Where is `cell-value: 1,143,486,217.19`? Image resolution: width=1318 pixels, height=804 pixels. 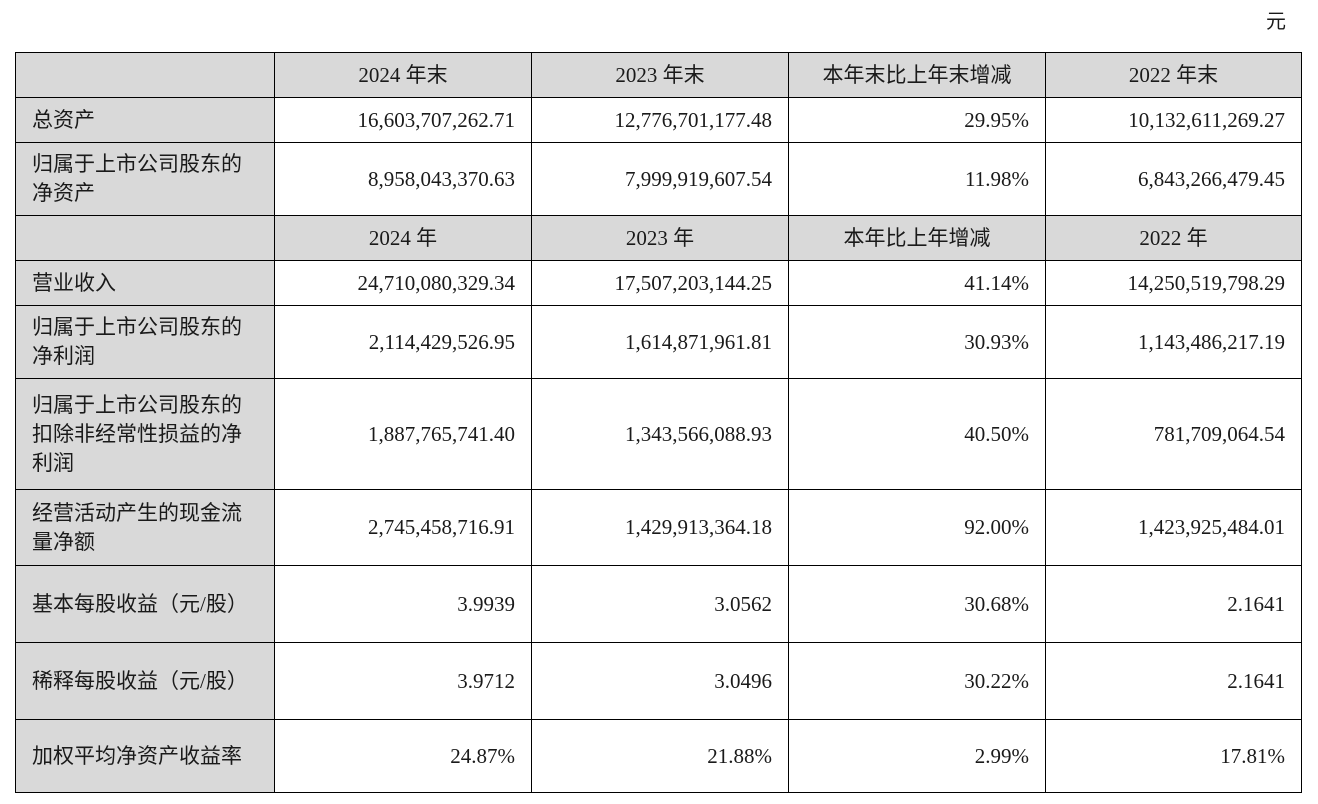 cell-value: 1,143,486,217.19 is located at coordinates (1173, 342).